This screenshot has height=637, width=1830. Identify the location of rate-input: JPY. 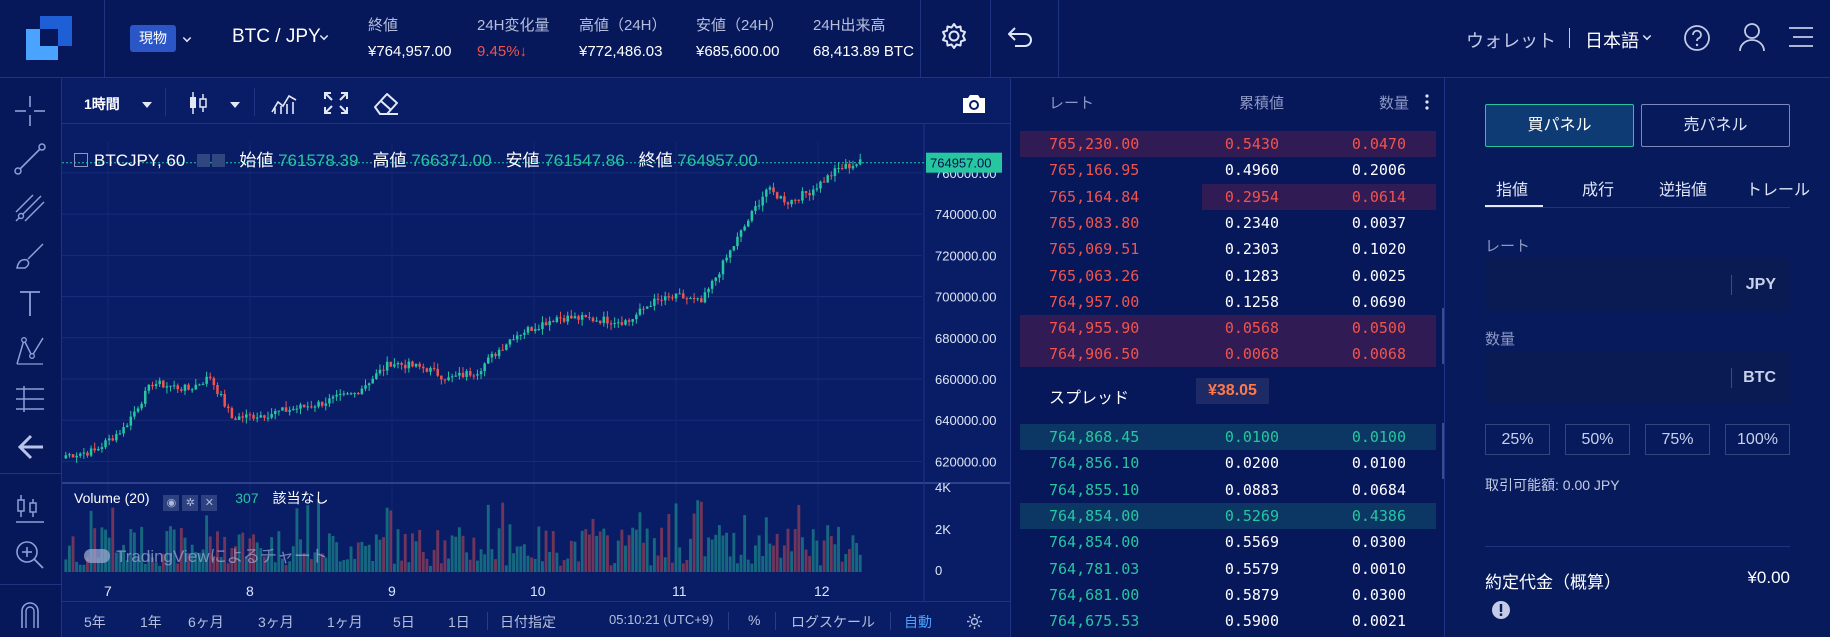
(1637, 285).